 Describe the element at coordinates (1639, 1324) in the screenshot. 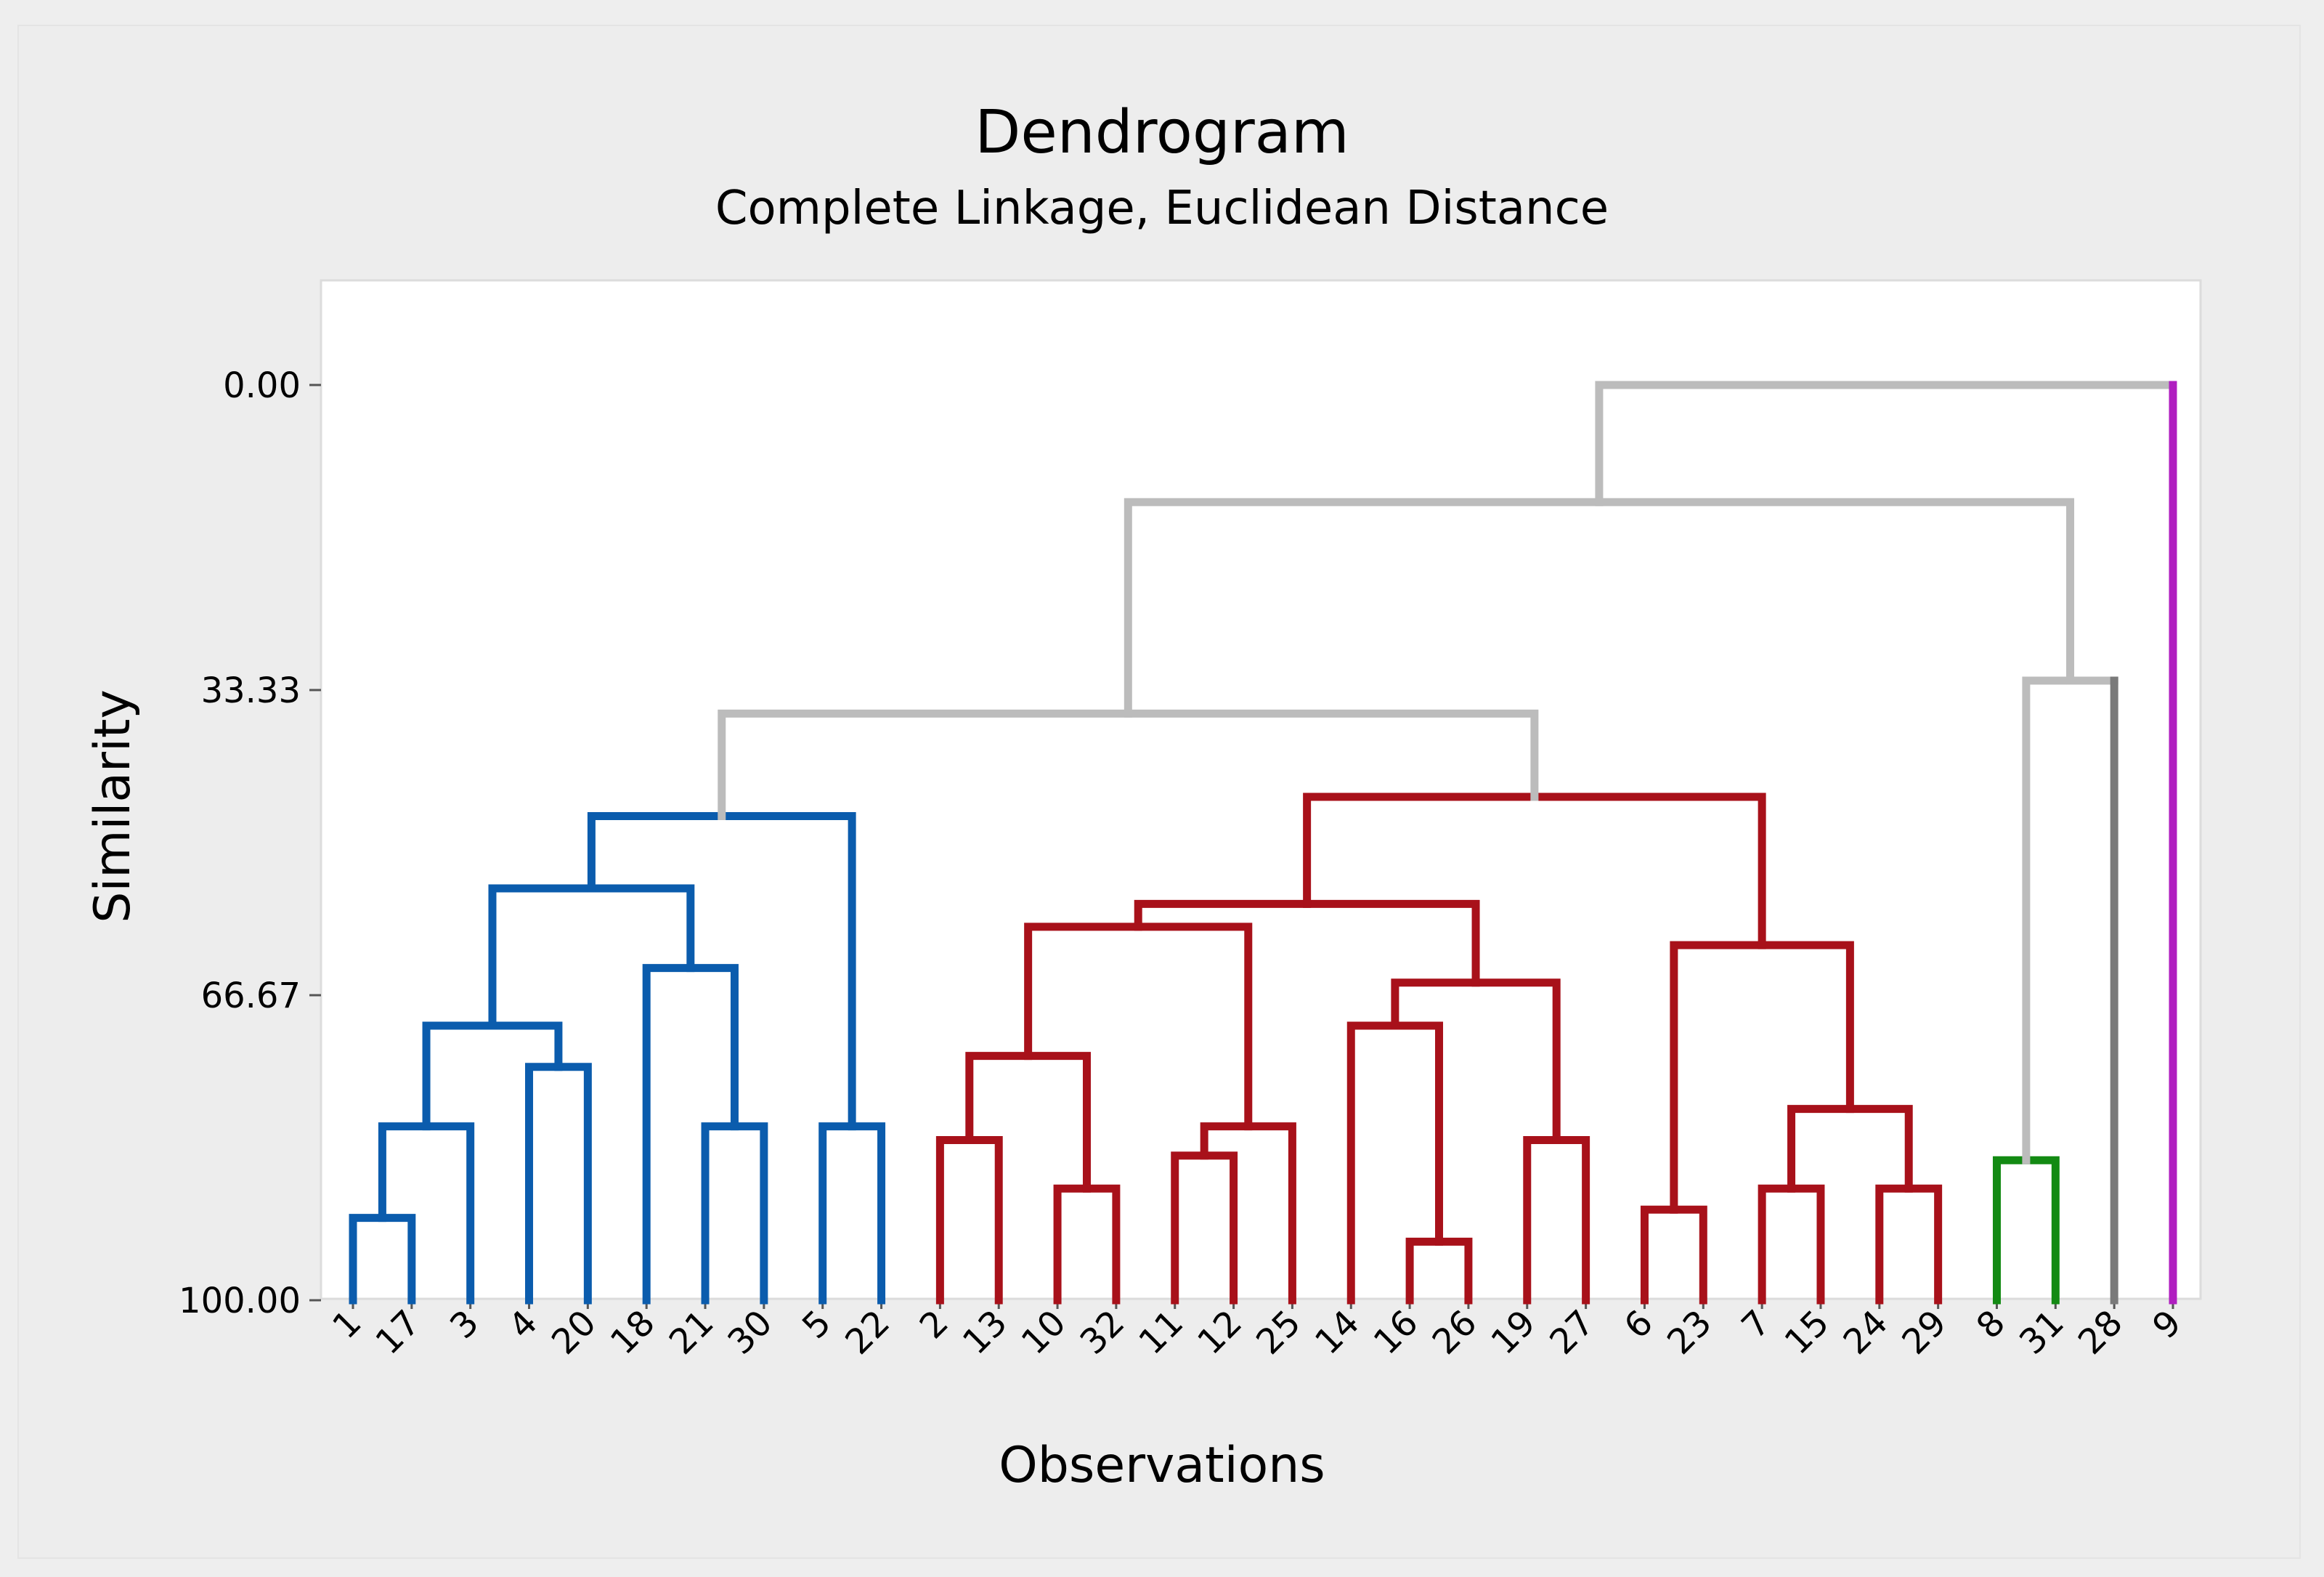

I see `x-tick-label: 6` at that location.